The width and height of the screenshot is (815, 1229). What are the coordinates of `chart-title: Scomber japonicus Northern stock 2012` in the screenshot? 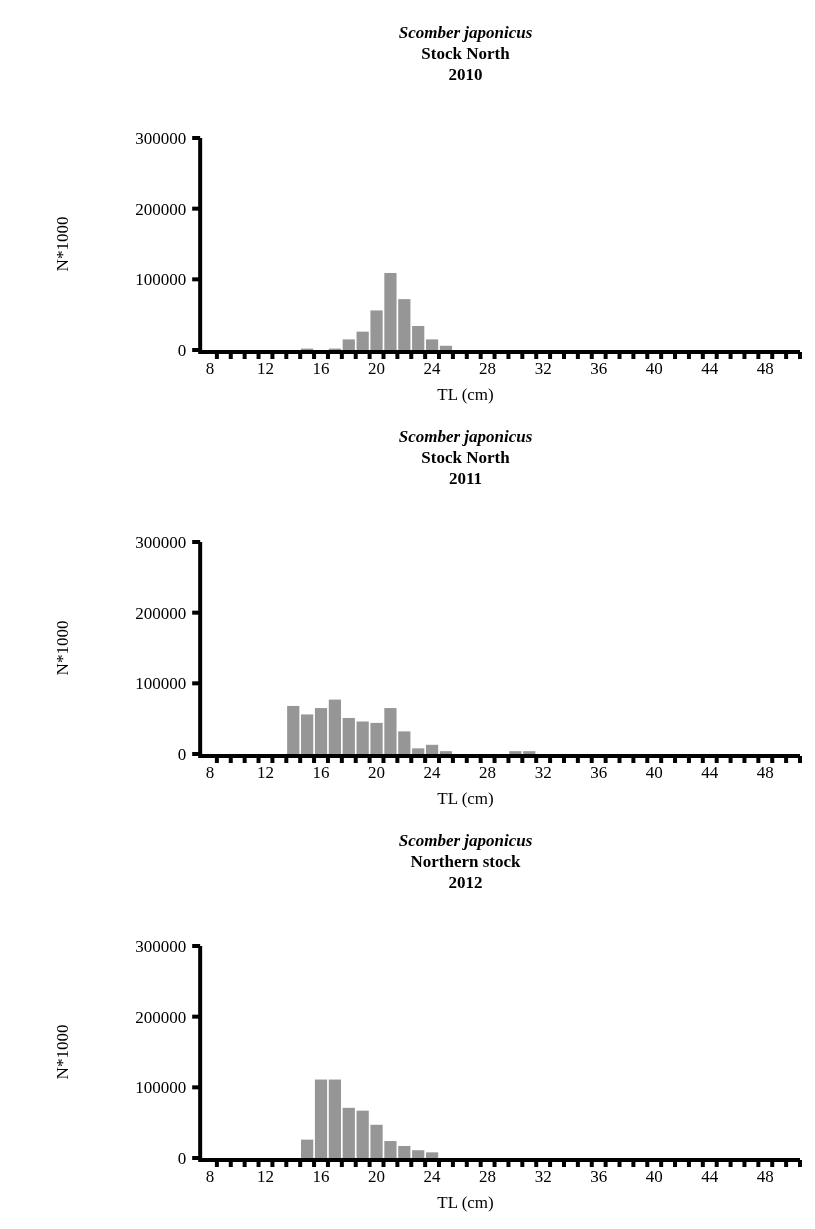 It's located at (465, 861).